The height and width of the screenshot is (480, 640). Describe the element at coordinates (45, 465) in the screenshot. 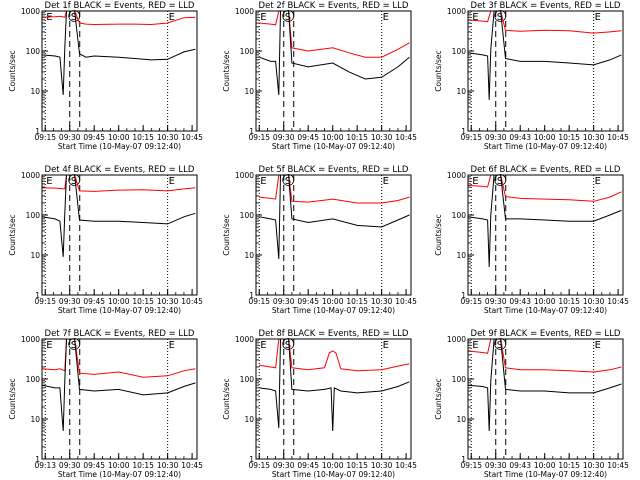

I see `x-tick-label: 09:13` at that location.